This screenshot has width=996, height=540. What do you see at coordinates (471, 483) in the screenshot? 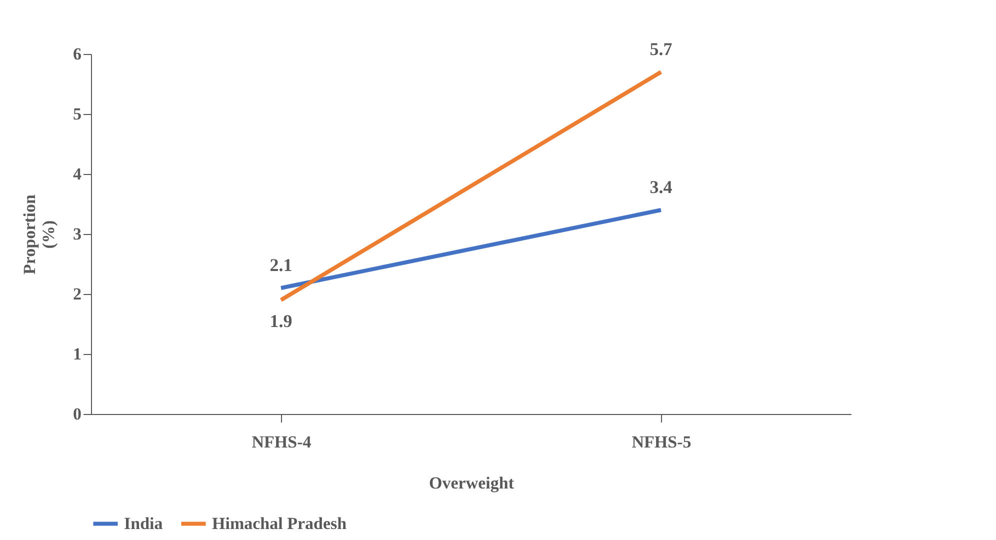
I see `x-axis-title: Overweight` at bounding box center [471, 483].